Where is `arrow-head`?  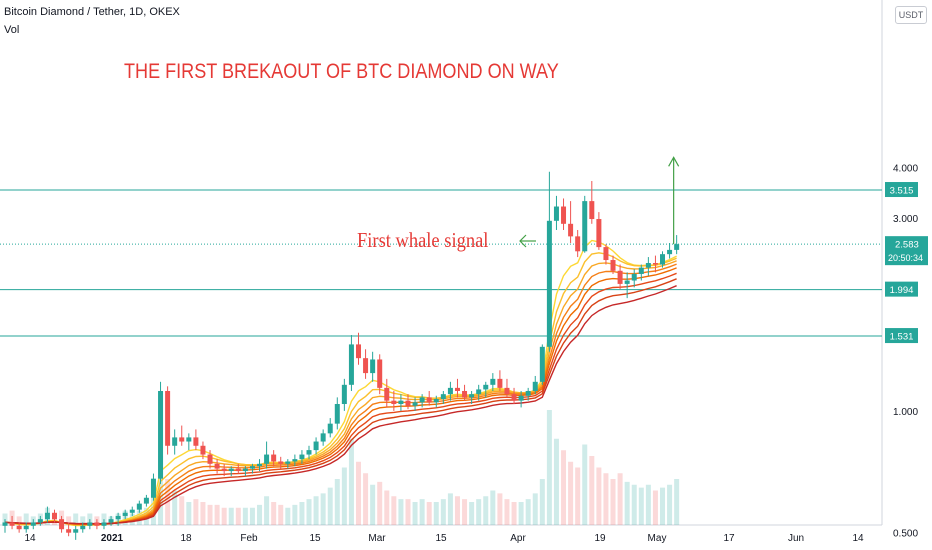 arrow-head is located at coordinates (674, 161).